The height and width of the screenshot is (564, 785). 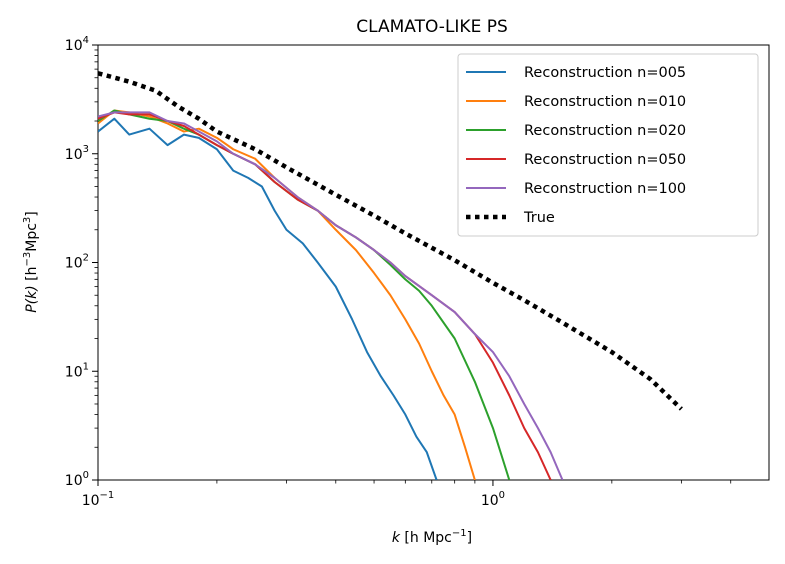 What do you see at coordinates (605, 131) in the screenshot?
I see `legend-label: Reconstruction n=020` at bounding box center [605, 131].